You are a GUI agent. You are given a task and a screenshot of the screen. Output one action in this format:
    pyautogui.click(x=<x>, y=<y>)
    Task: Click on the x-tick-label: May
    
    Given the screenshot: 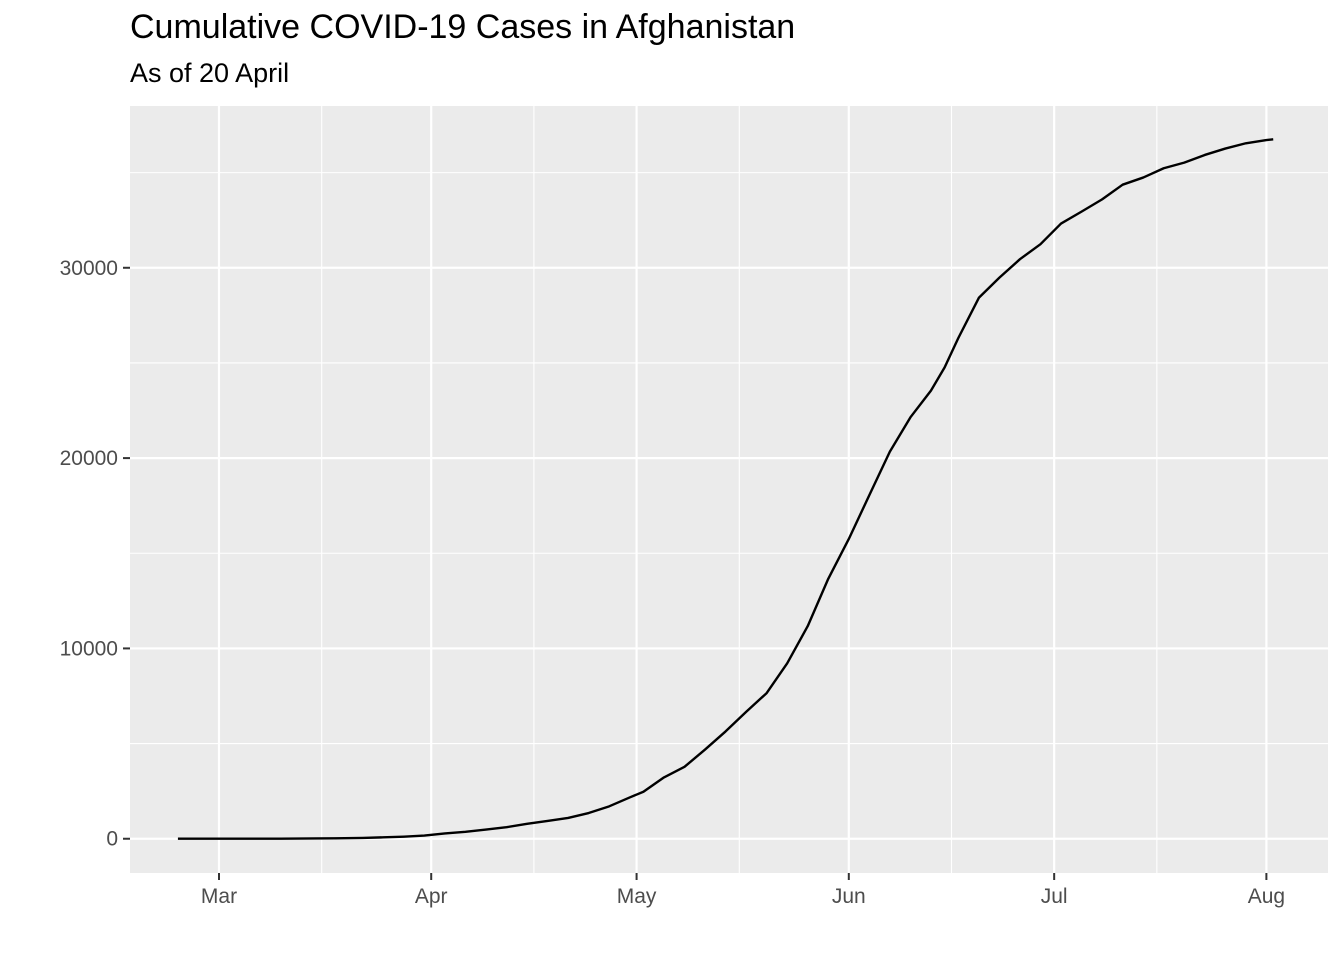 What is the action you would take?
    pyautogui.click(x=637, y=896)
    